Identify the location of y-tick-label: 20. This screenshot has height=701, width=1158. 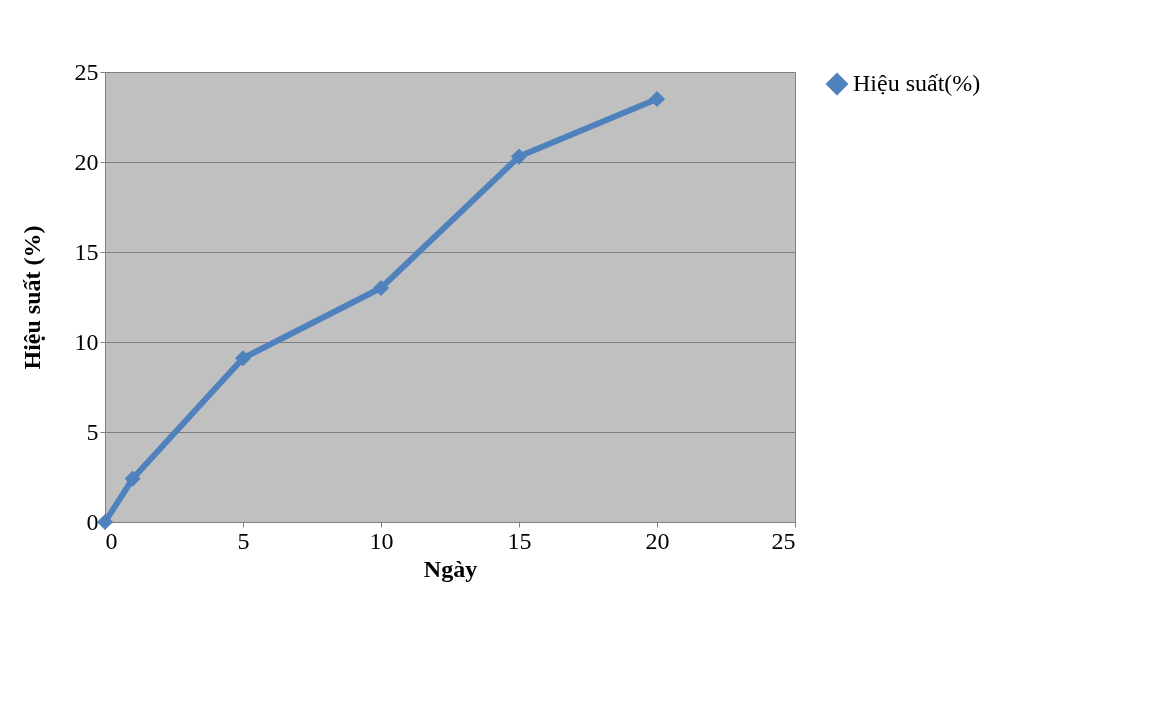
(86, 161).